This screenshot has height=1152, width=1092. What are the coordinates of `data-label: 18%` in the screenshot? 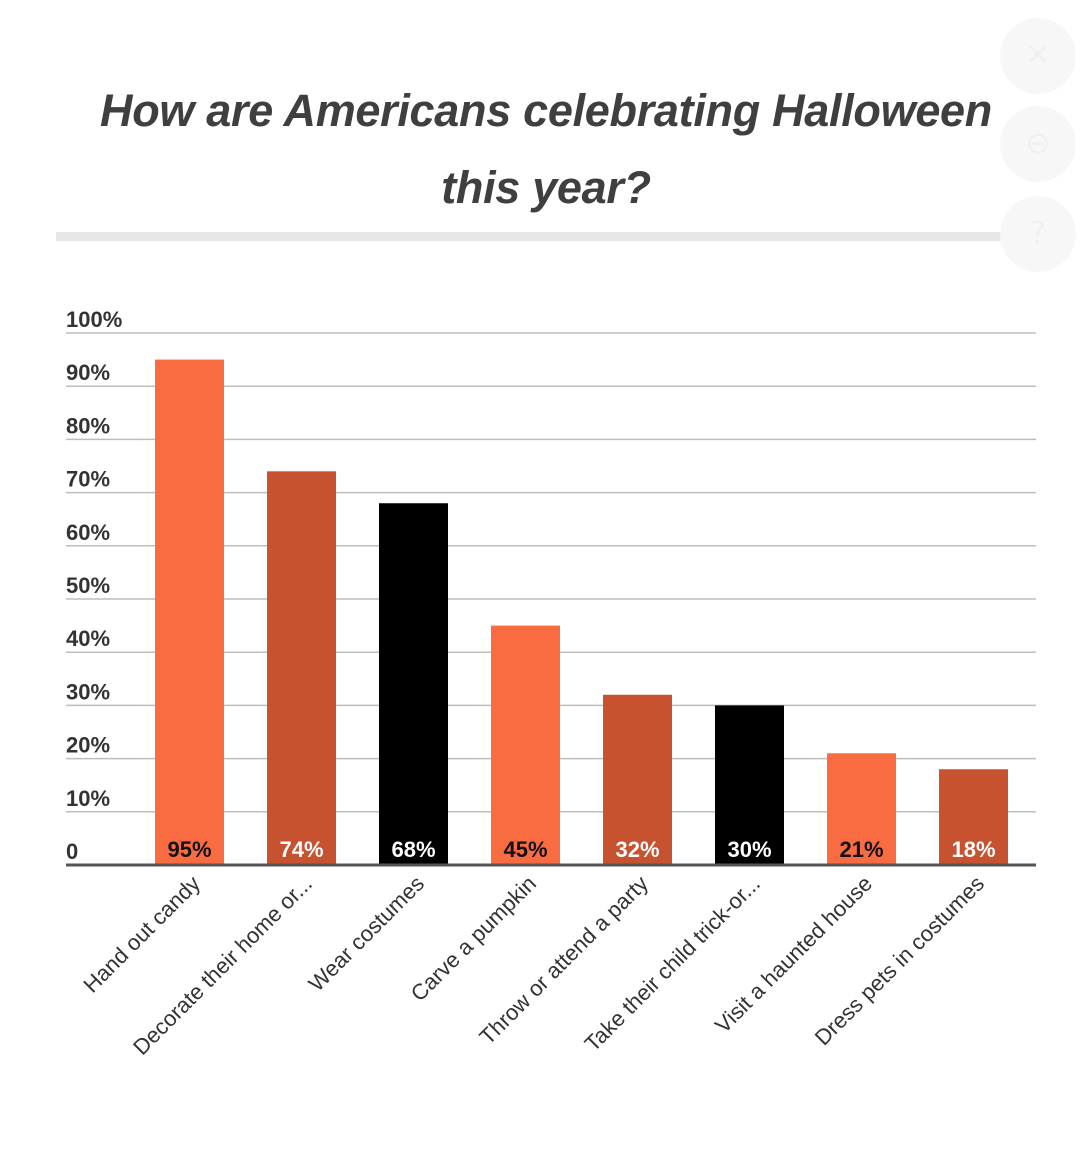 It's located at (973, 849).